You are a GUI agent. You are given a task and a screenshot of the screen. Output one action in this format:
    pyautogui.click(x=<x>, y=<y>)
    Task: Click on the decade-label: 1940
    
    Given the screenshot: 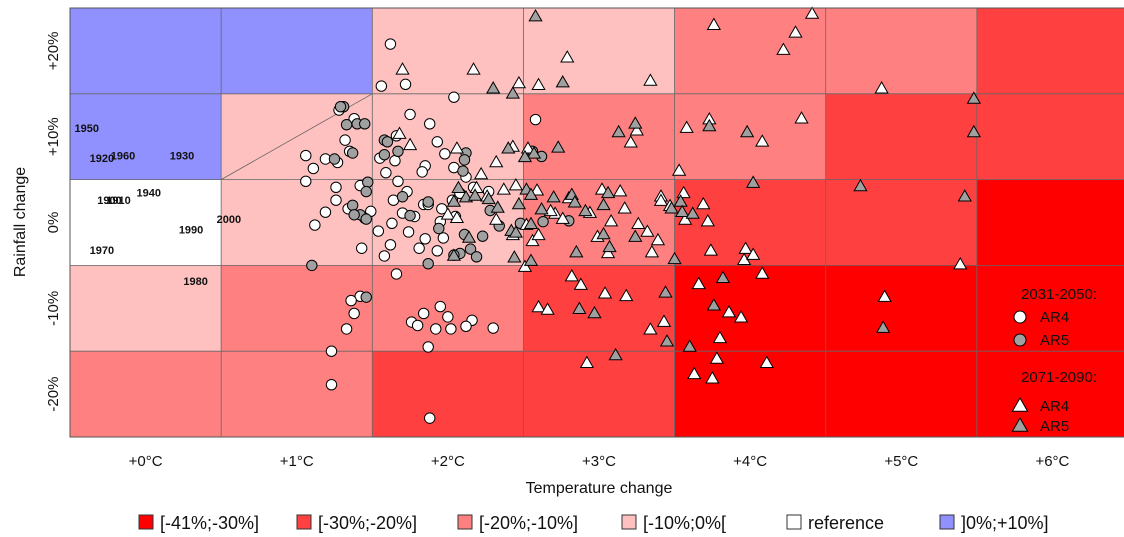 What is the action you would take?
    pyautogui.click(x=149, y=193)
    